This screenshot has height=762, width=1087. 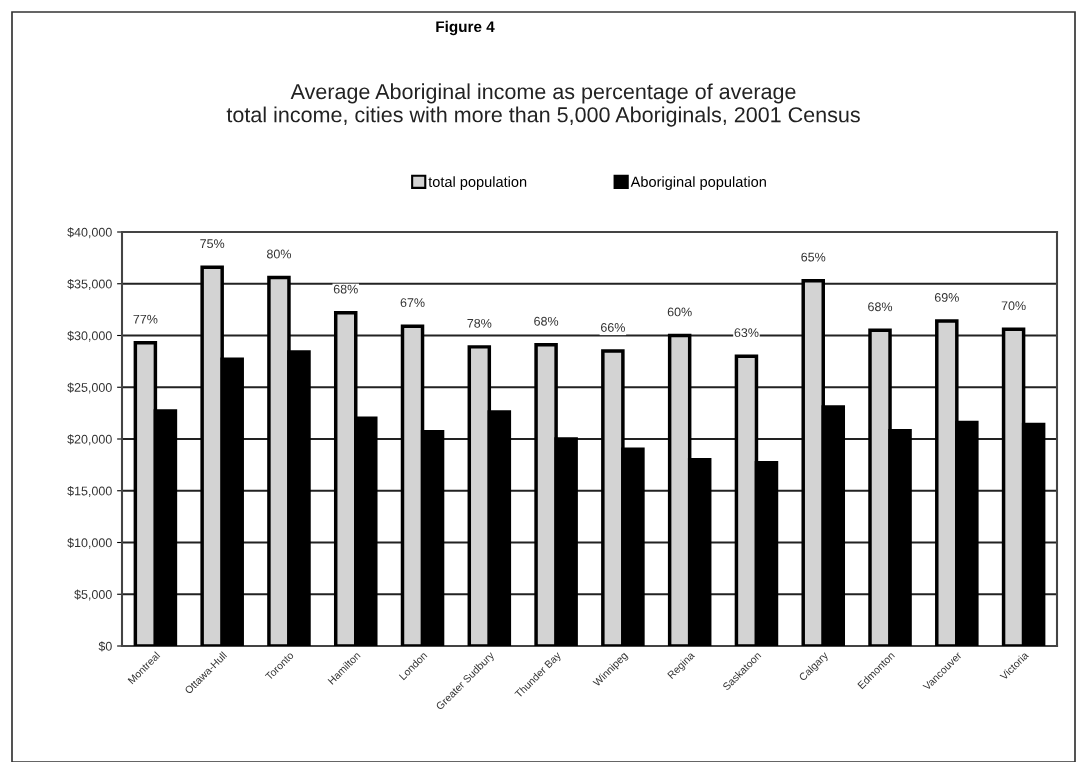 I want to click on y-tick-label: $40,000, so click(x=89, y=233).